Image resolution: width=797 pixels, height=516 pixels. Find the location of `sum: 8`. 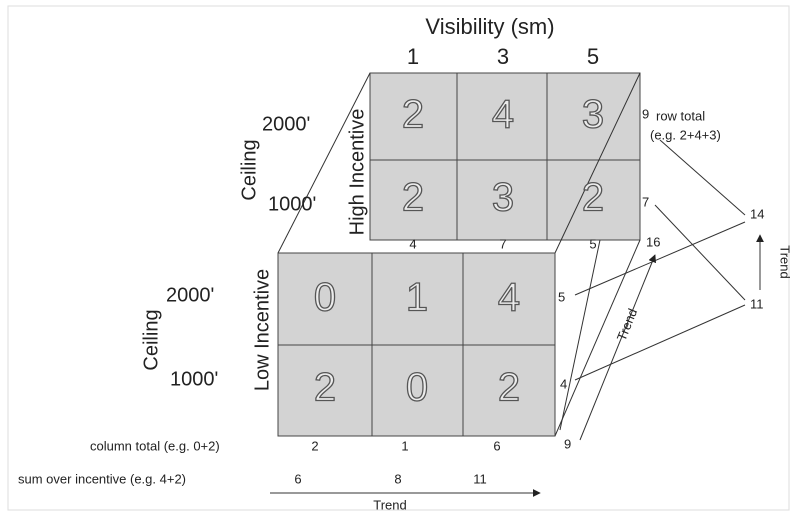

sum: 8 is located at coordinates (397, 478).